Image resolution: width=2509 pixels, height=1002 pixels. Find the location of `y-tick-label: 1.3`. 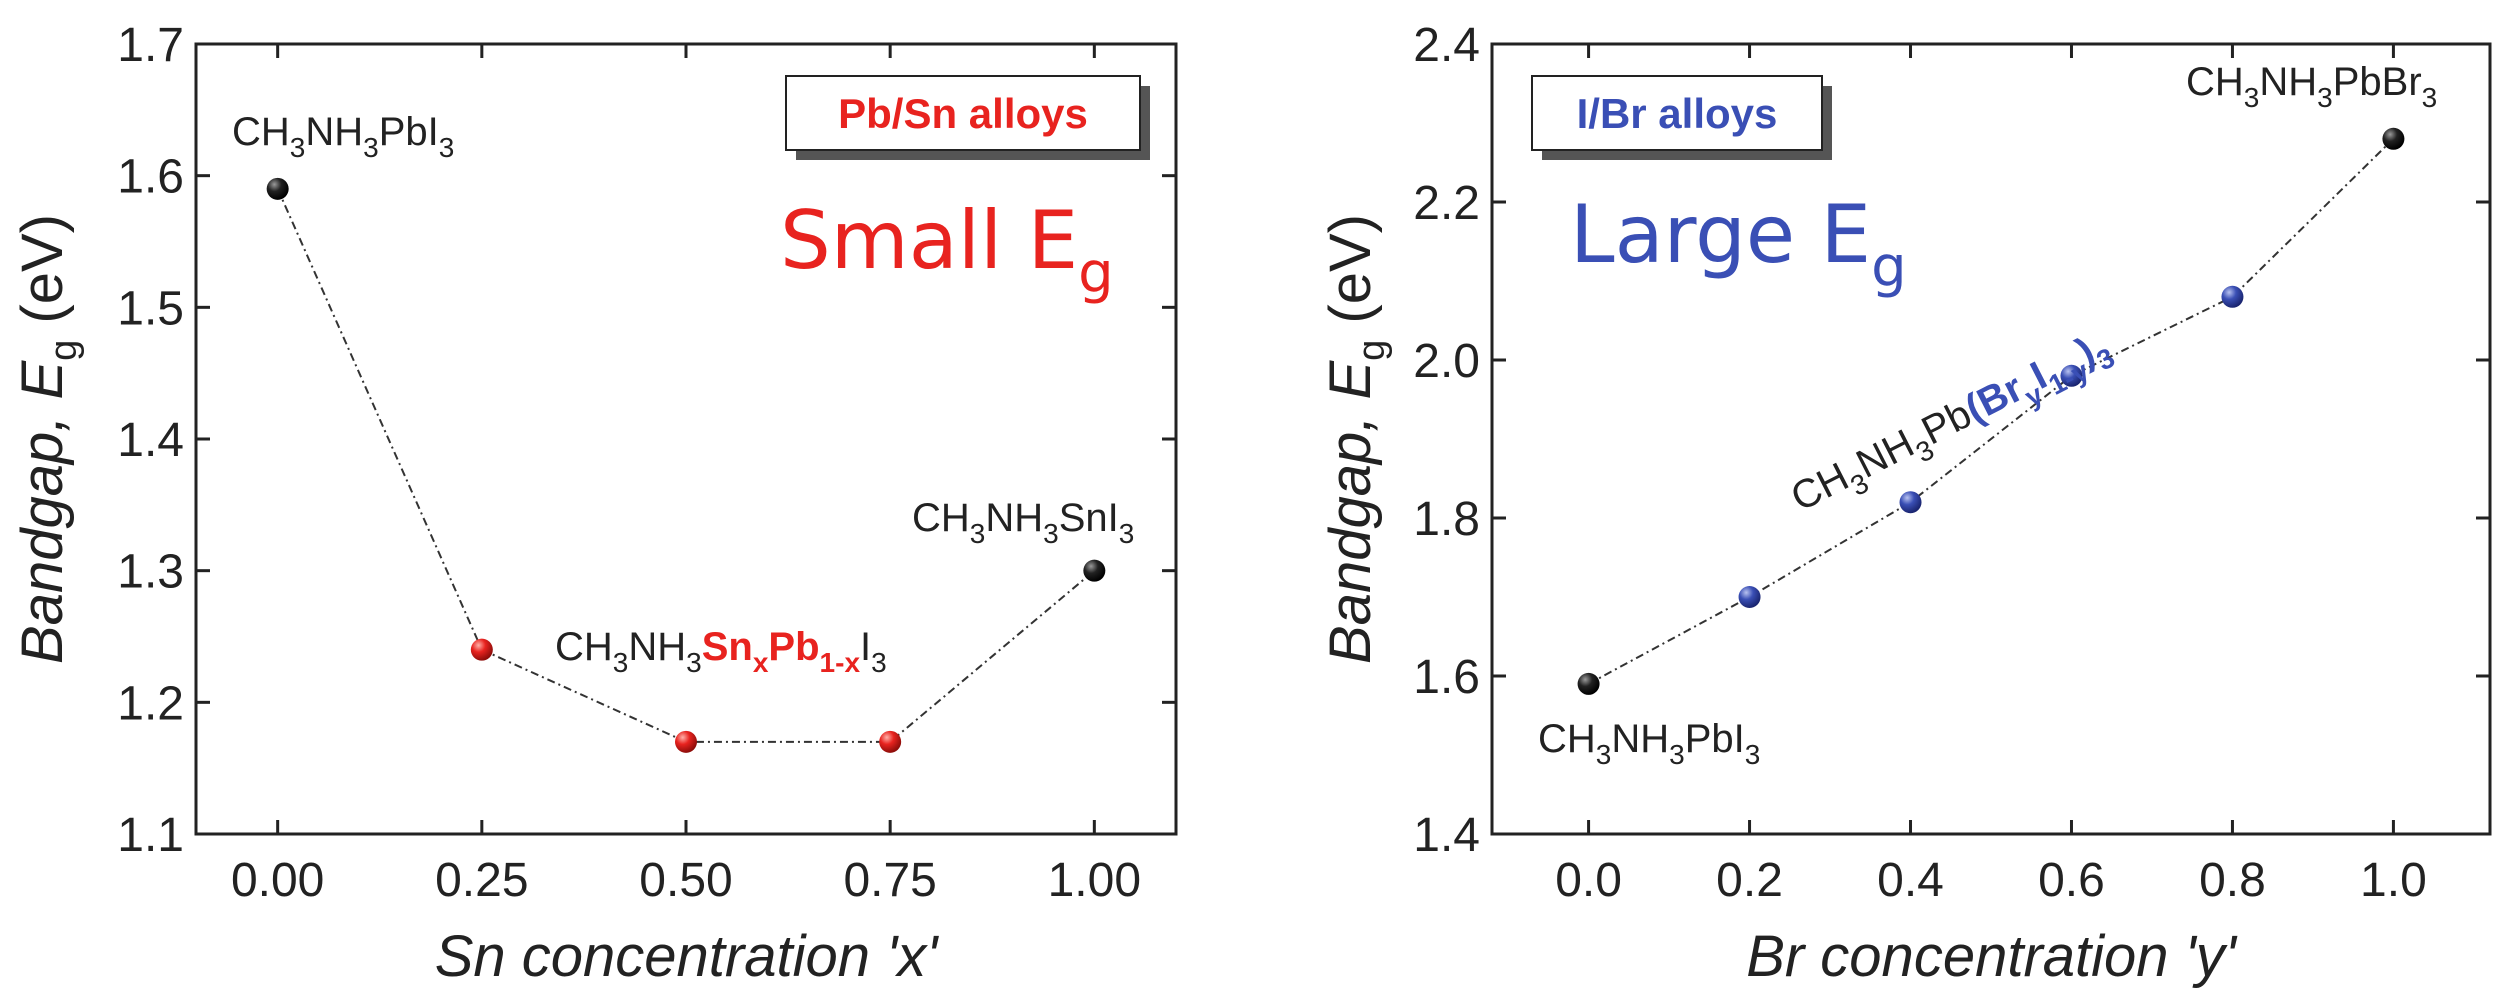

y-tick-label: 1.3 is located at coordinates (150, 572).